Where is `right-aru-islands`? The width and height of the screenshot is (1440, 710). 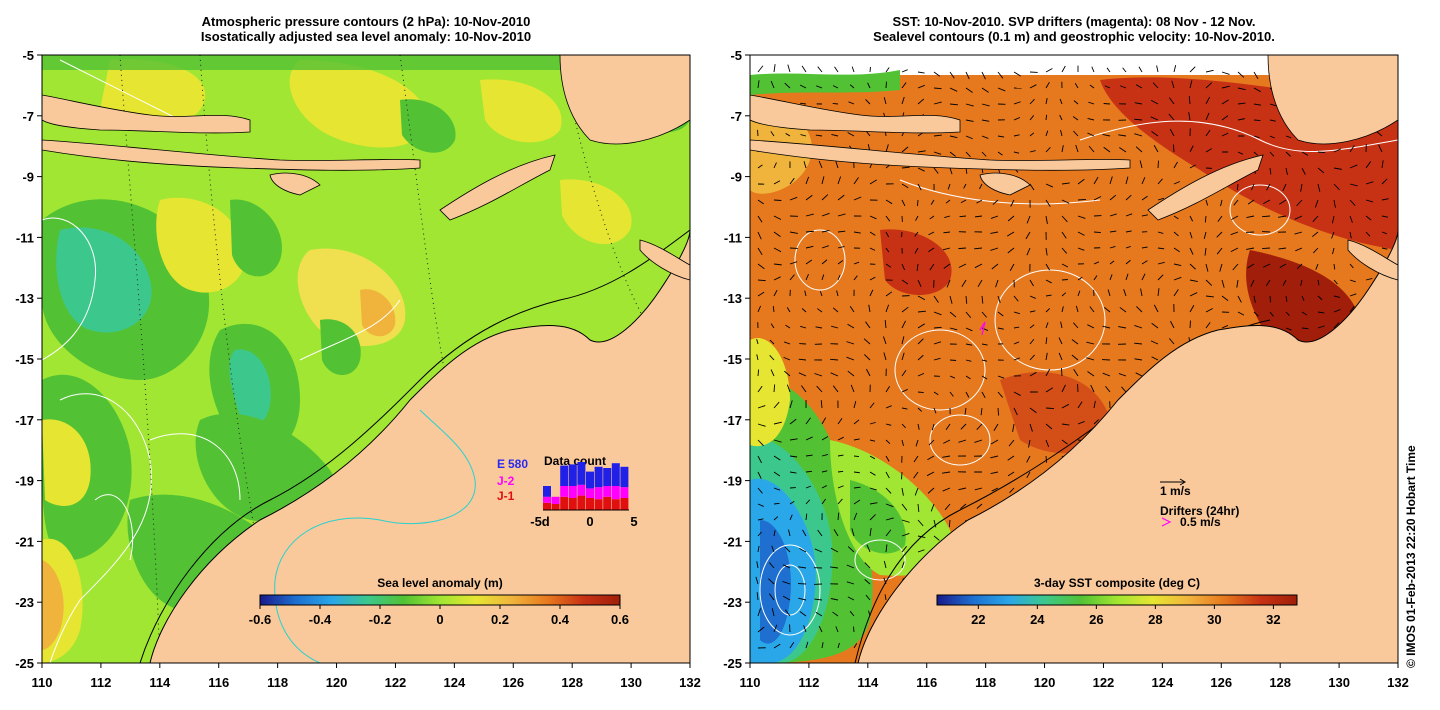 right-aru-islands is located at coordinates (1372, 260).